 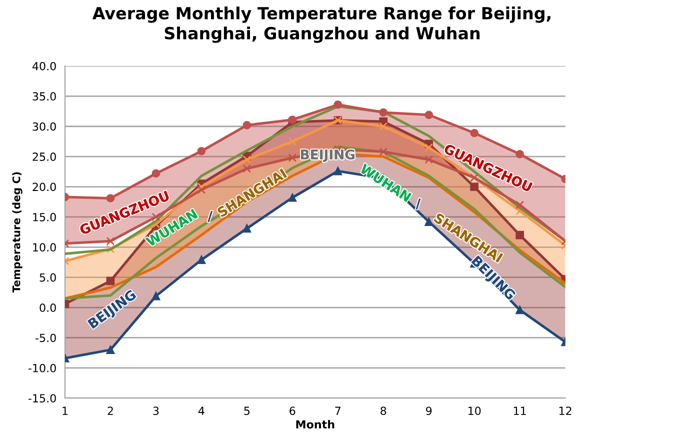 I want to click on x-tick-label: 1, so click(x=65, y=410).